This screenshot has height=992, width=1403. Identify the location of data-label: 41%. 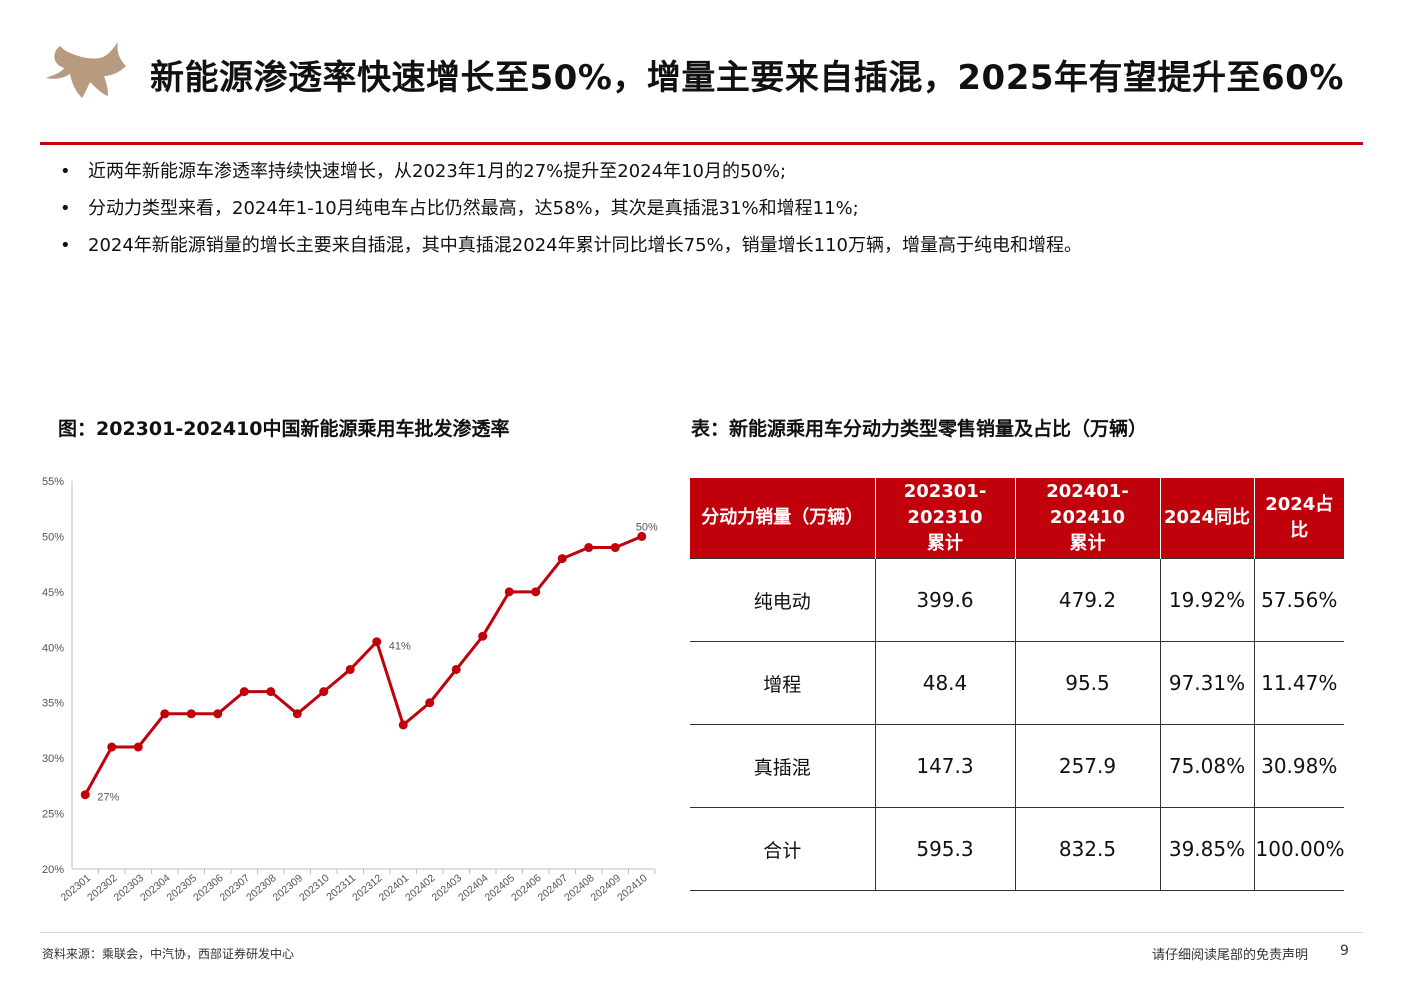
(400, 647).